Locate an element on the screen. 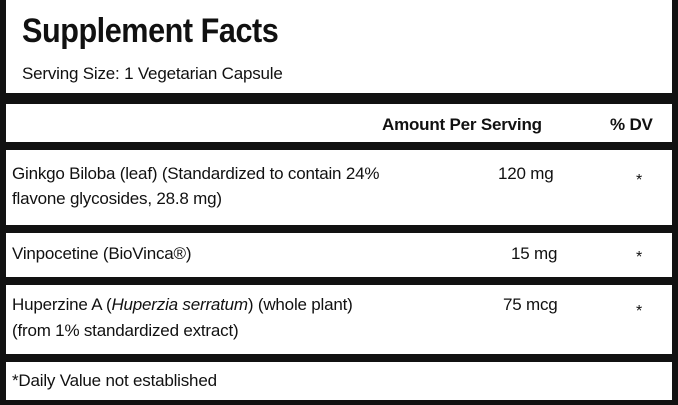 This screenshot has height=405, width=678. ingredient-name: (from 1% standardized extract) is located at coordinates (125, 330).